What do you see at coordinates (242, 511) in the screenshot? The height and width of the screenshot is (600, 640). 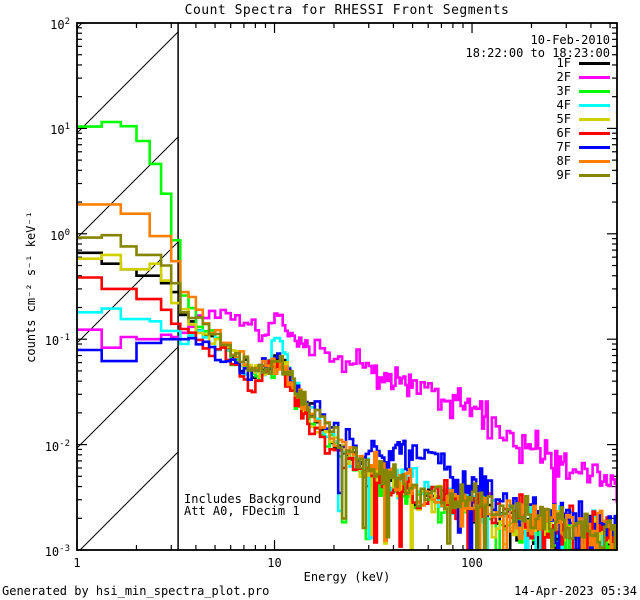 I see `note-attenuator-state: Att A0, FDecim 1` at bounding box center [242, 511].